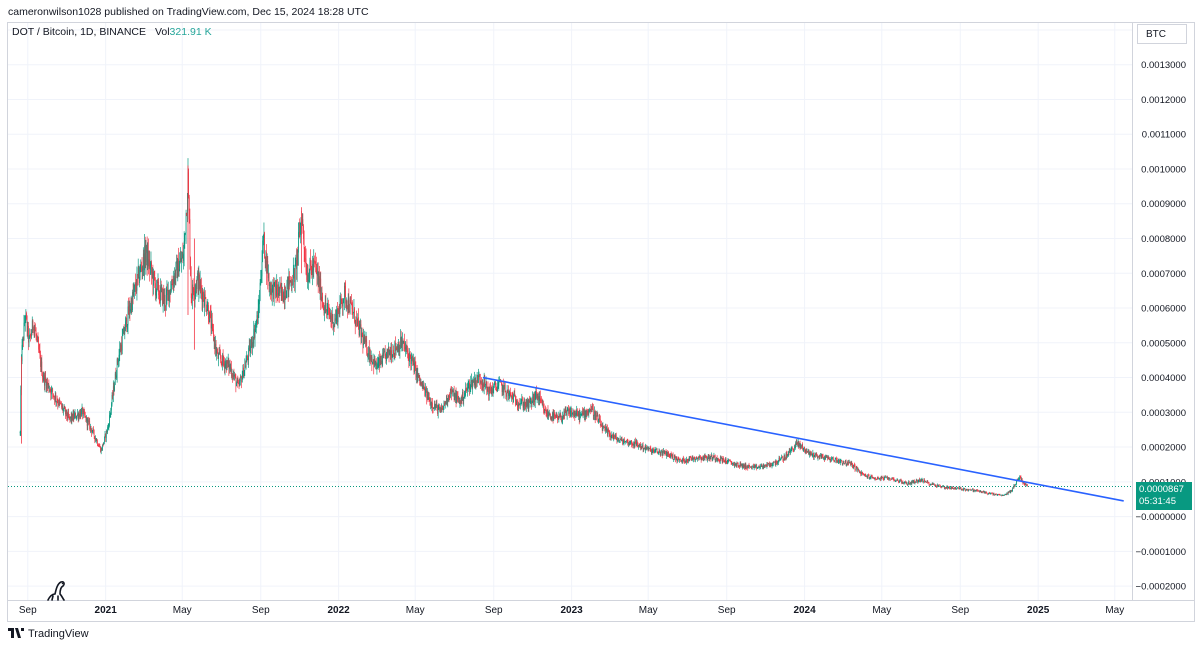 Image resolution: width=1200 pixels, height=648 pixels. Describe the element at coordinates (1163, 169) in the screenshot. I see `price-tick-label: 0.0010000` at that location.